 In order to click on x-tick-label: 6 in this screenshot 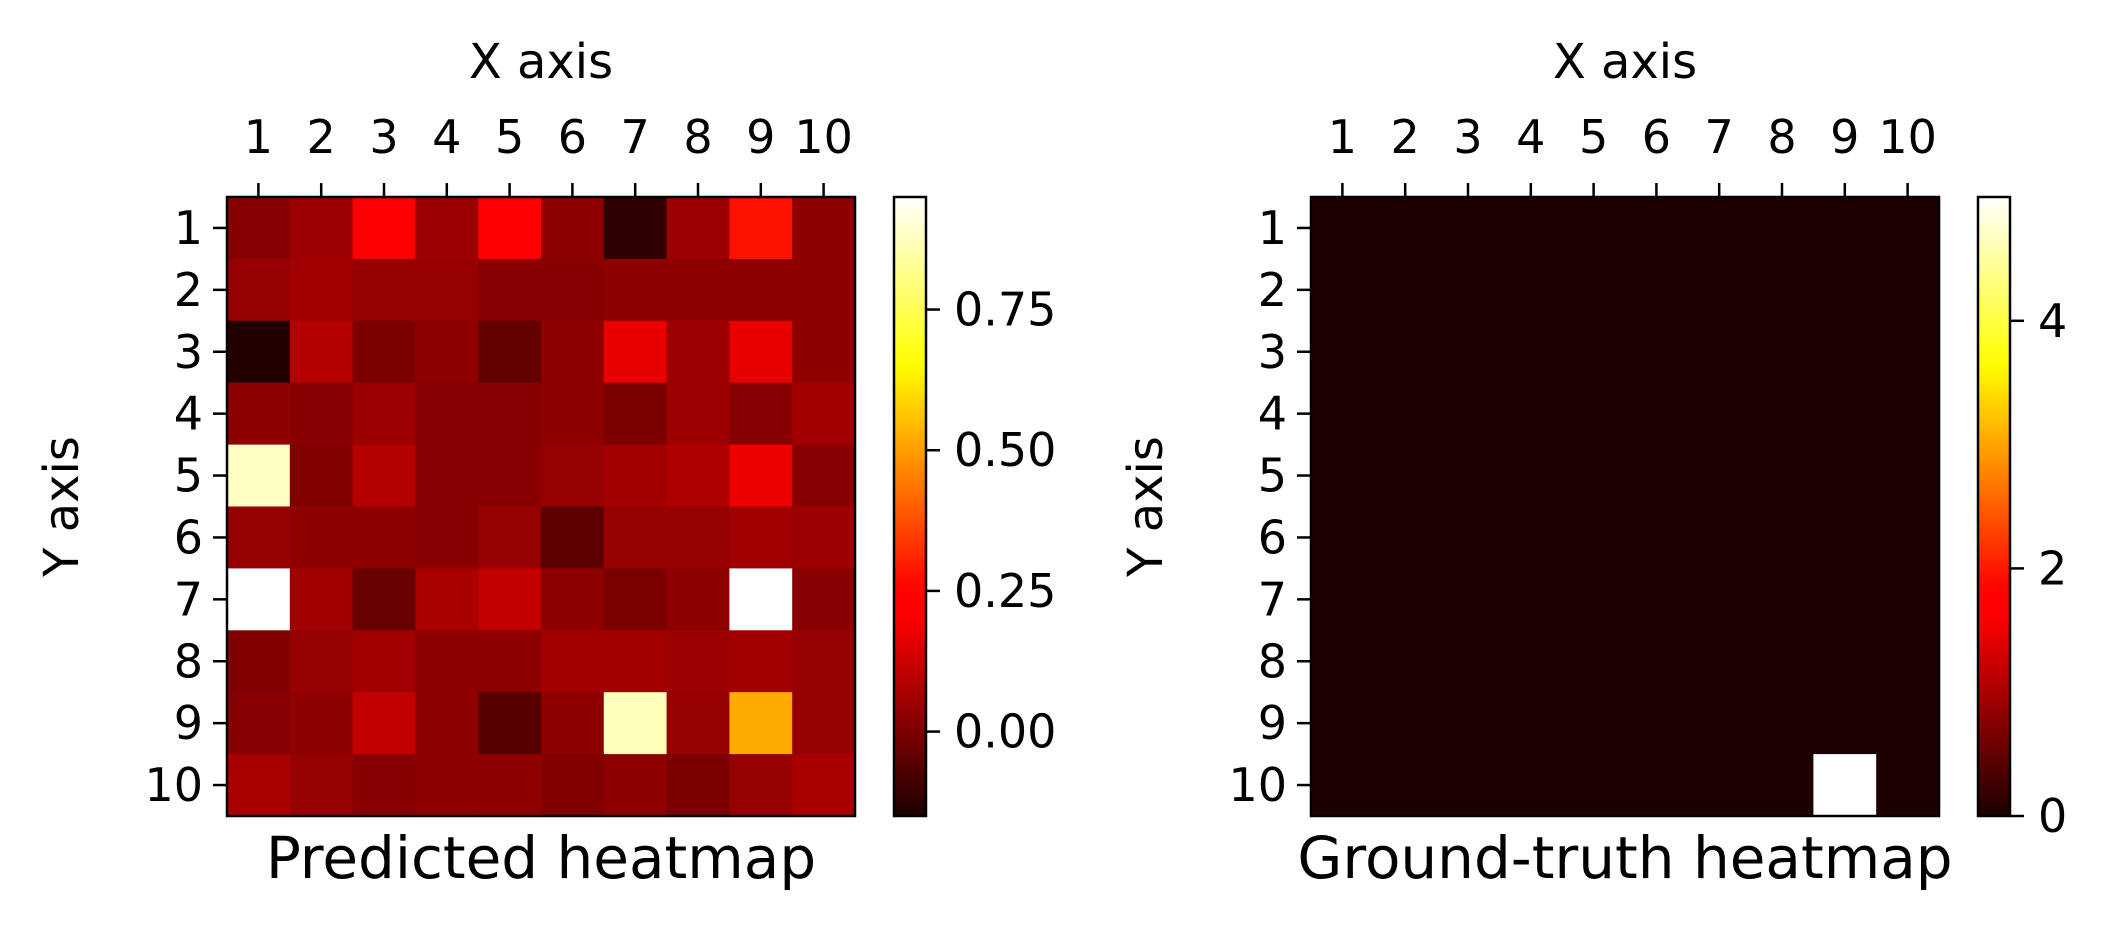, I will do `click(1656, 137)`.